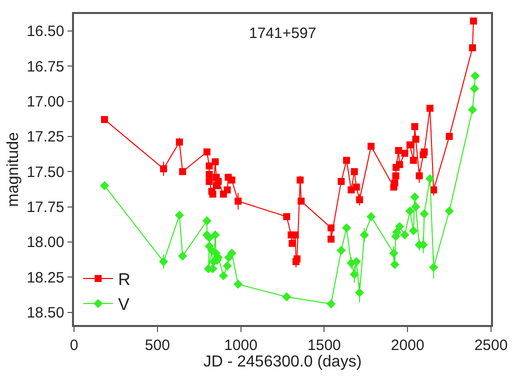 Image resolution: width=520 pixels, height=379 pixels. What do you see at coordinates (491, 345) in the screenshot?
I see `x-tick-label: 2500` at bounding box center [491, 345].